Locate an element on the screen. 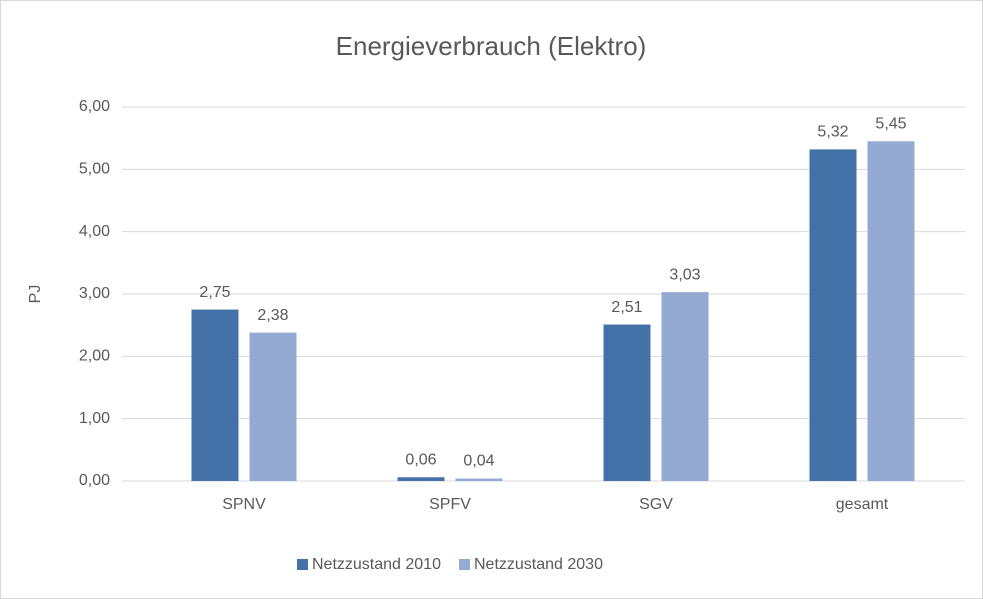  y-tick-label: 3,00 is located at coordinates (94, 293).